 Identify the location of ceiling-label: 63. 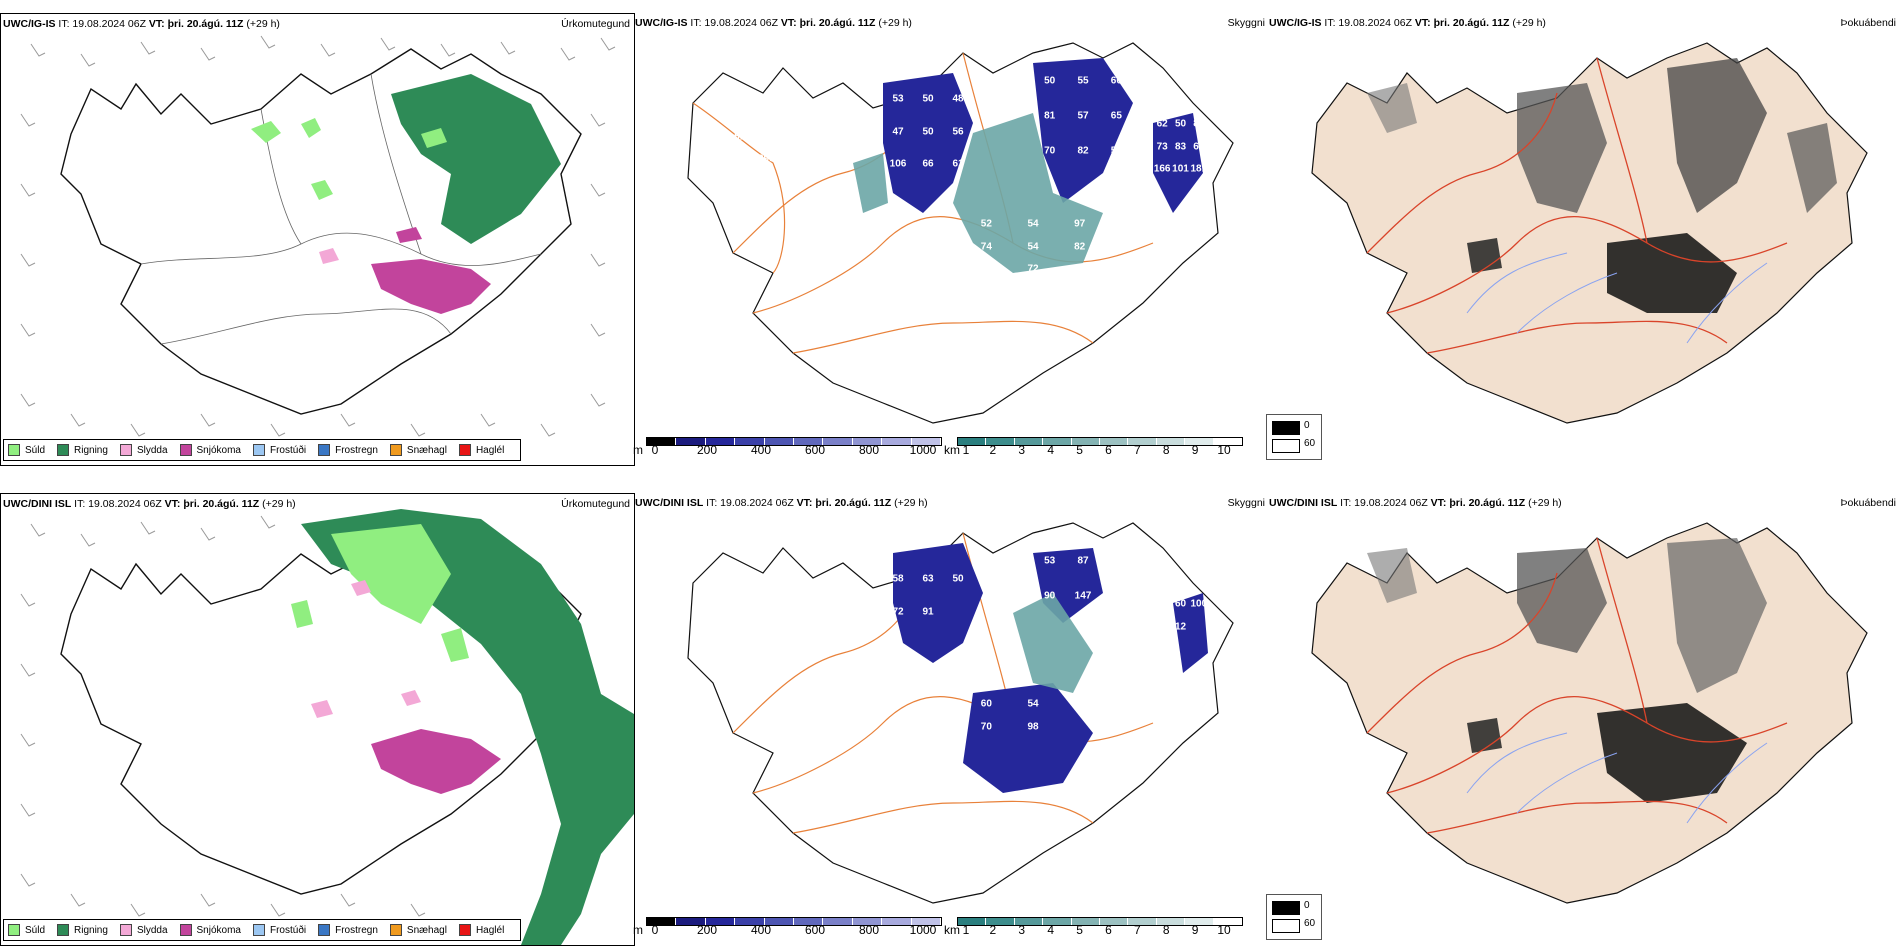
(928, 579).